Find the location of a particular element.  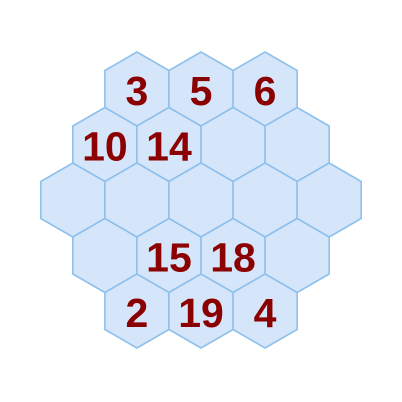

hex-cell: 2 is located at coordinates (137, 311).